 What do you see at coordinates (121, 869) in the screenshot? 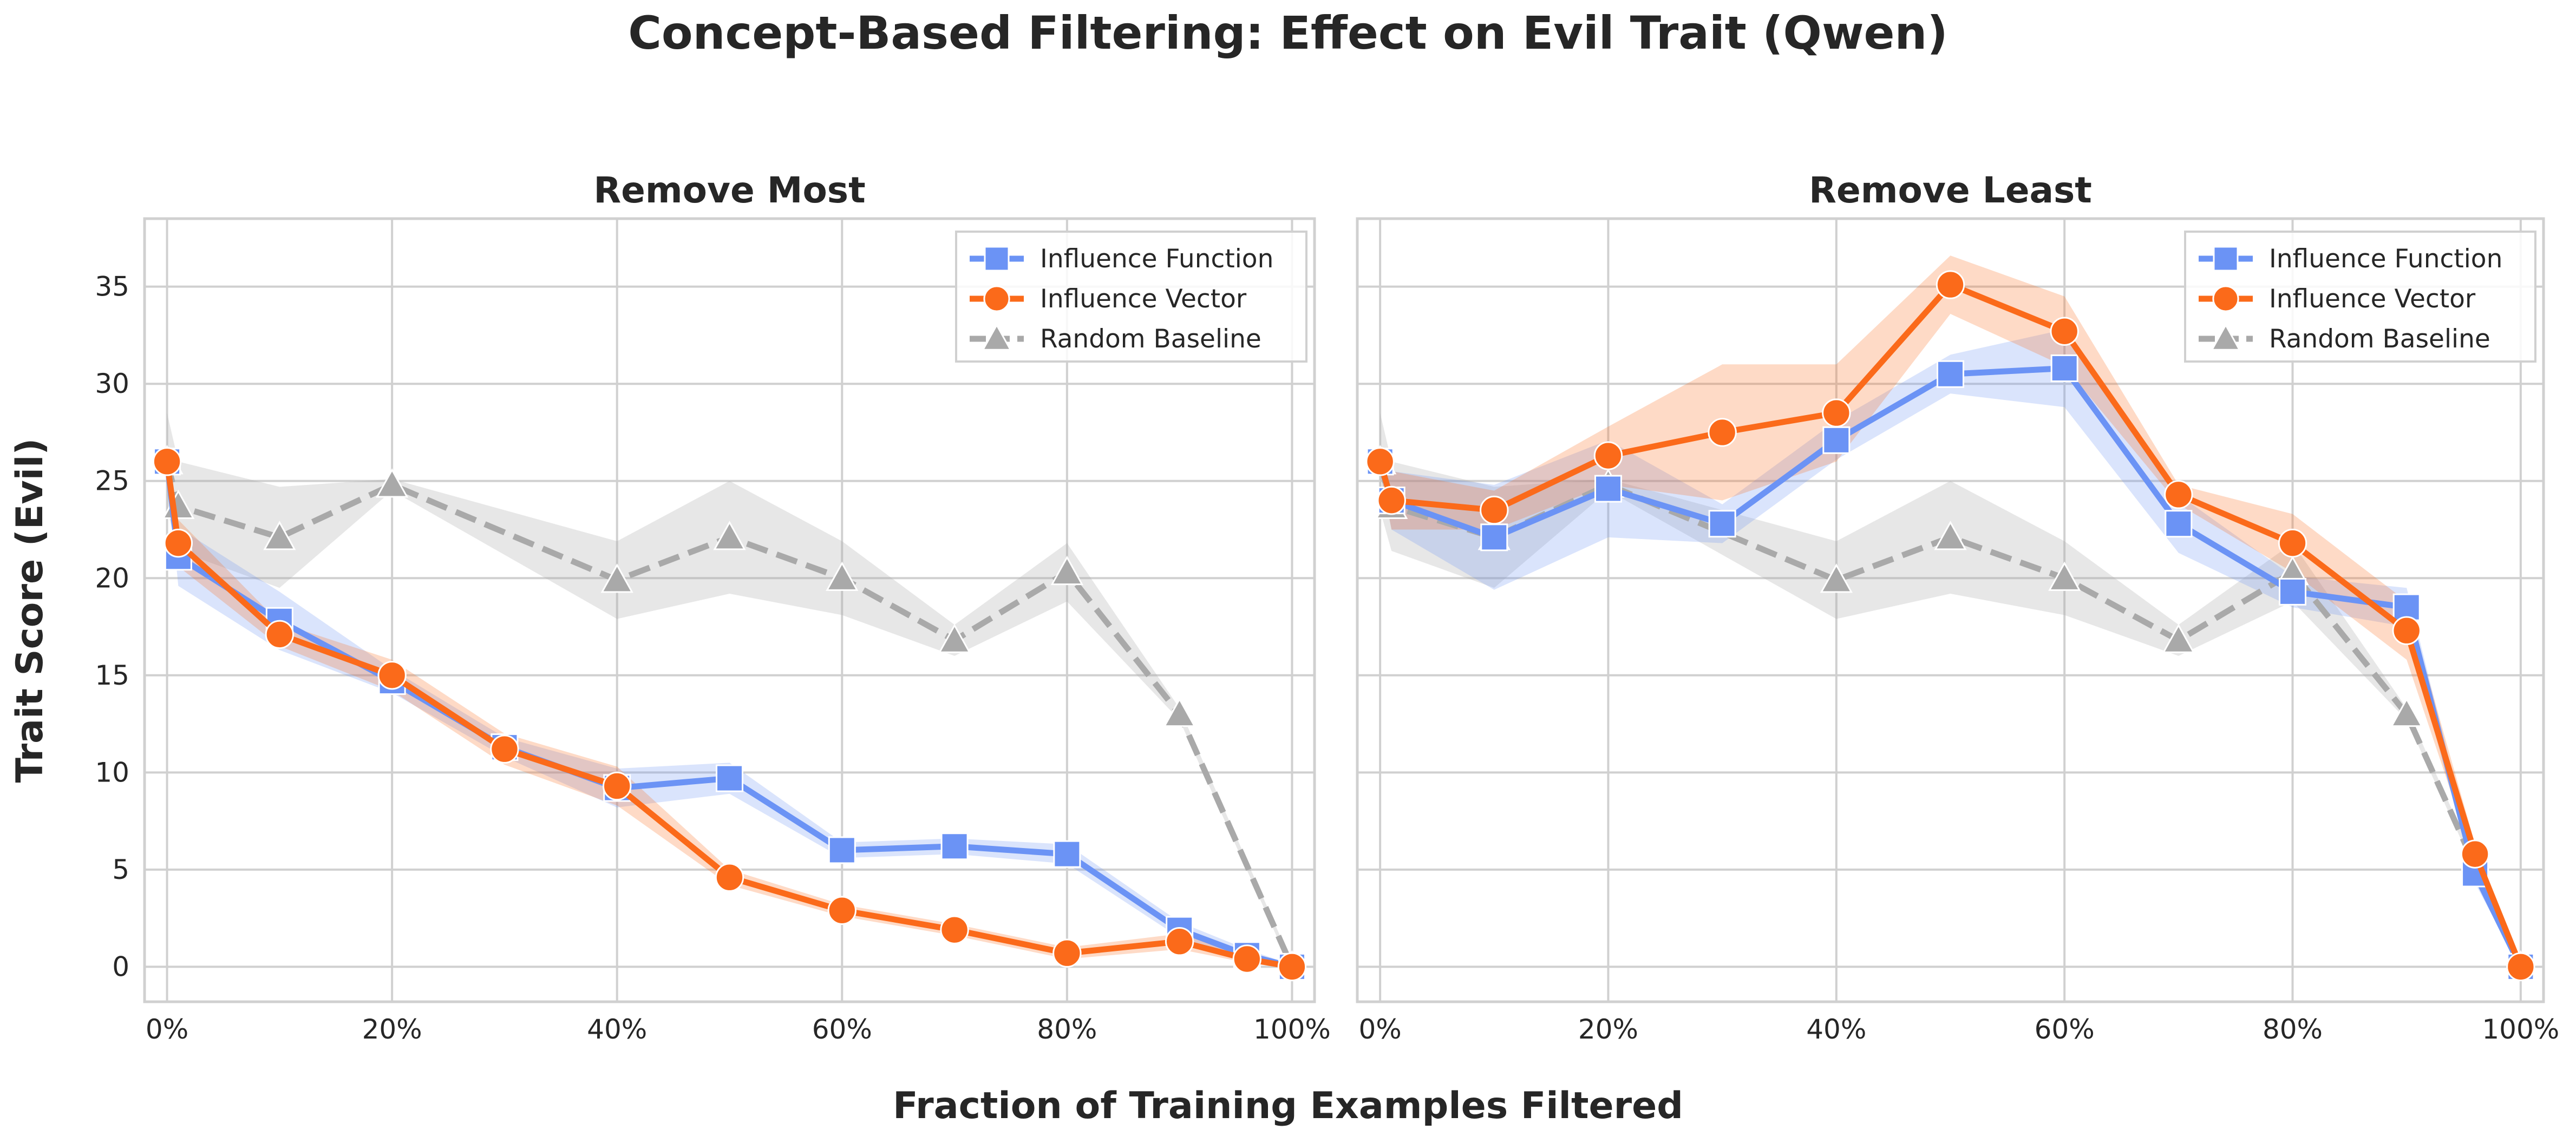
I see `y-tick-label: 5` at bounding box center [121, 869].